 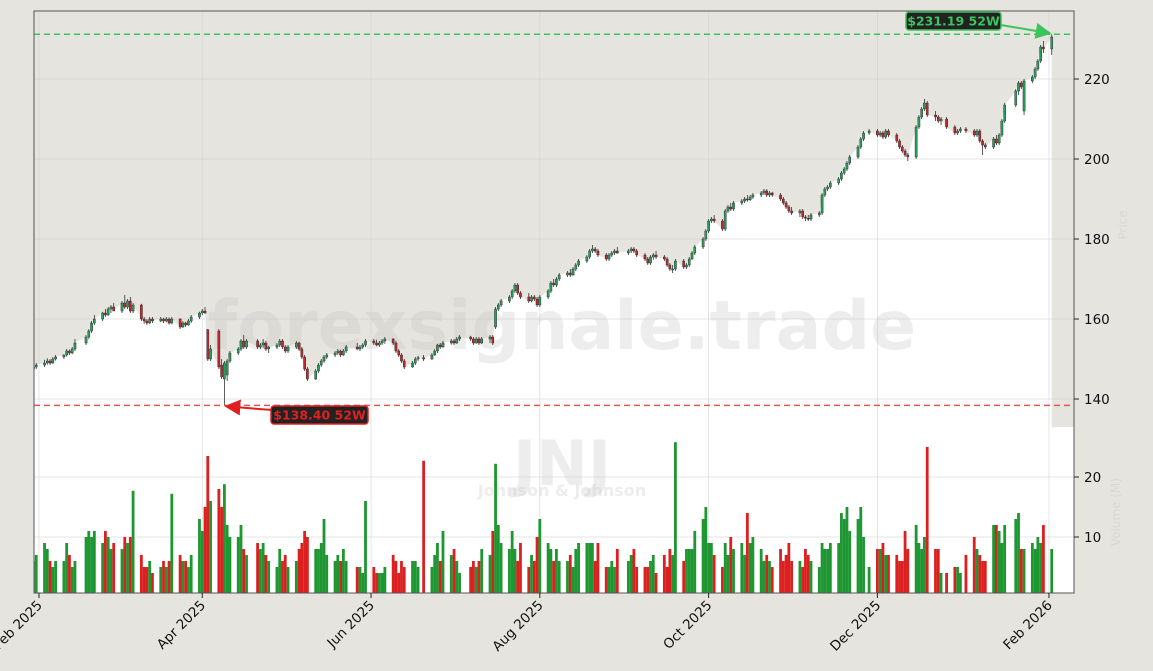 What do you see at coordinates (561, 490) in the screenshot?
I see `watermark-company: Johnson & Johnson` at bounding box center [561, 490].